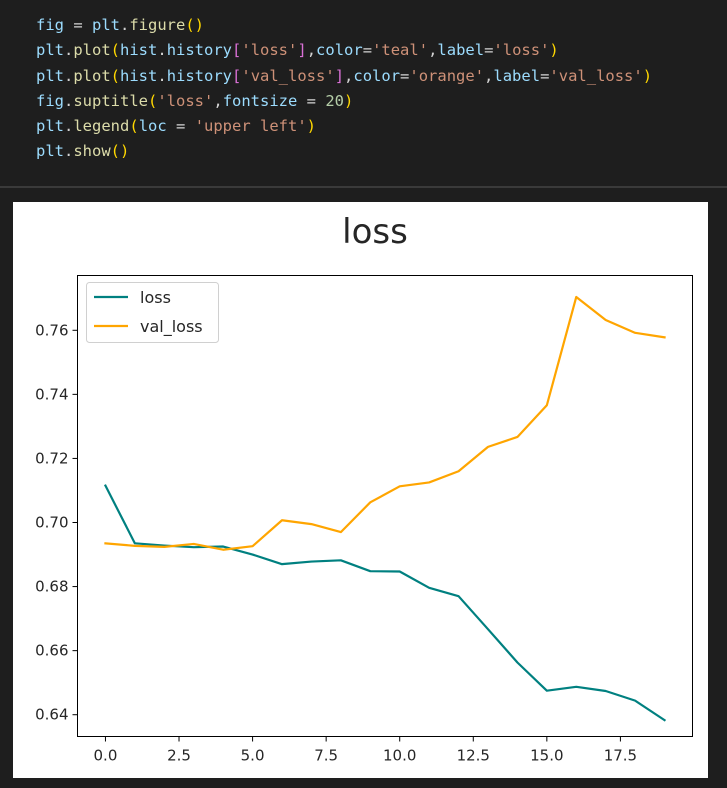 This screenshot has width=727, height=788. Describe the element at coordinates (152, 126) in the screenshot. I see `code-token: loc` at that location.